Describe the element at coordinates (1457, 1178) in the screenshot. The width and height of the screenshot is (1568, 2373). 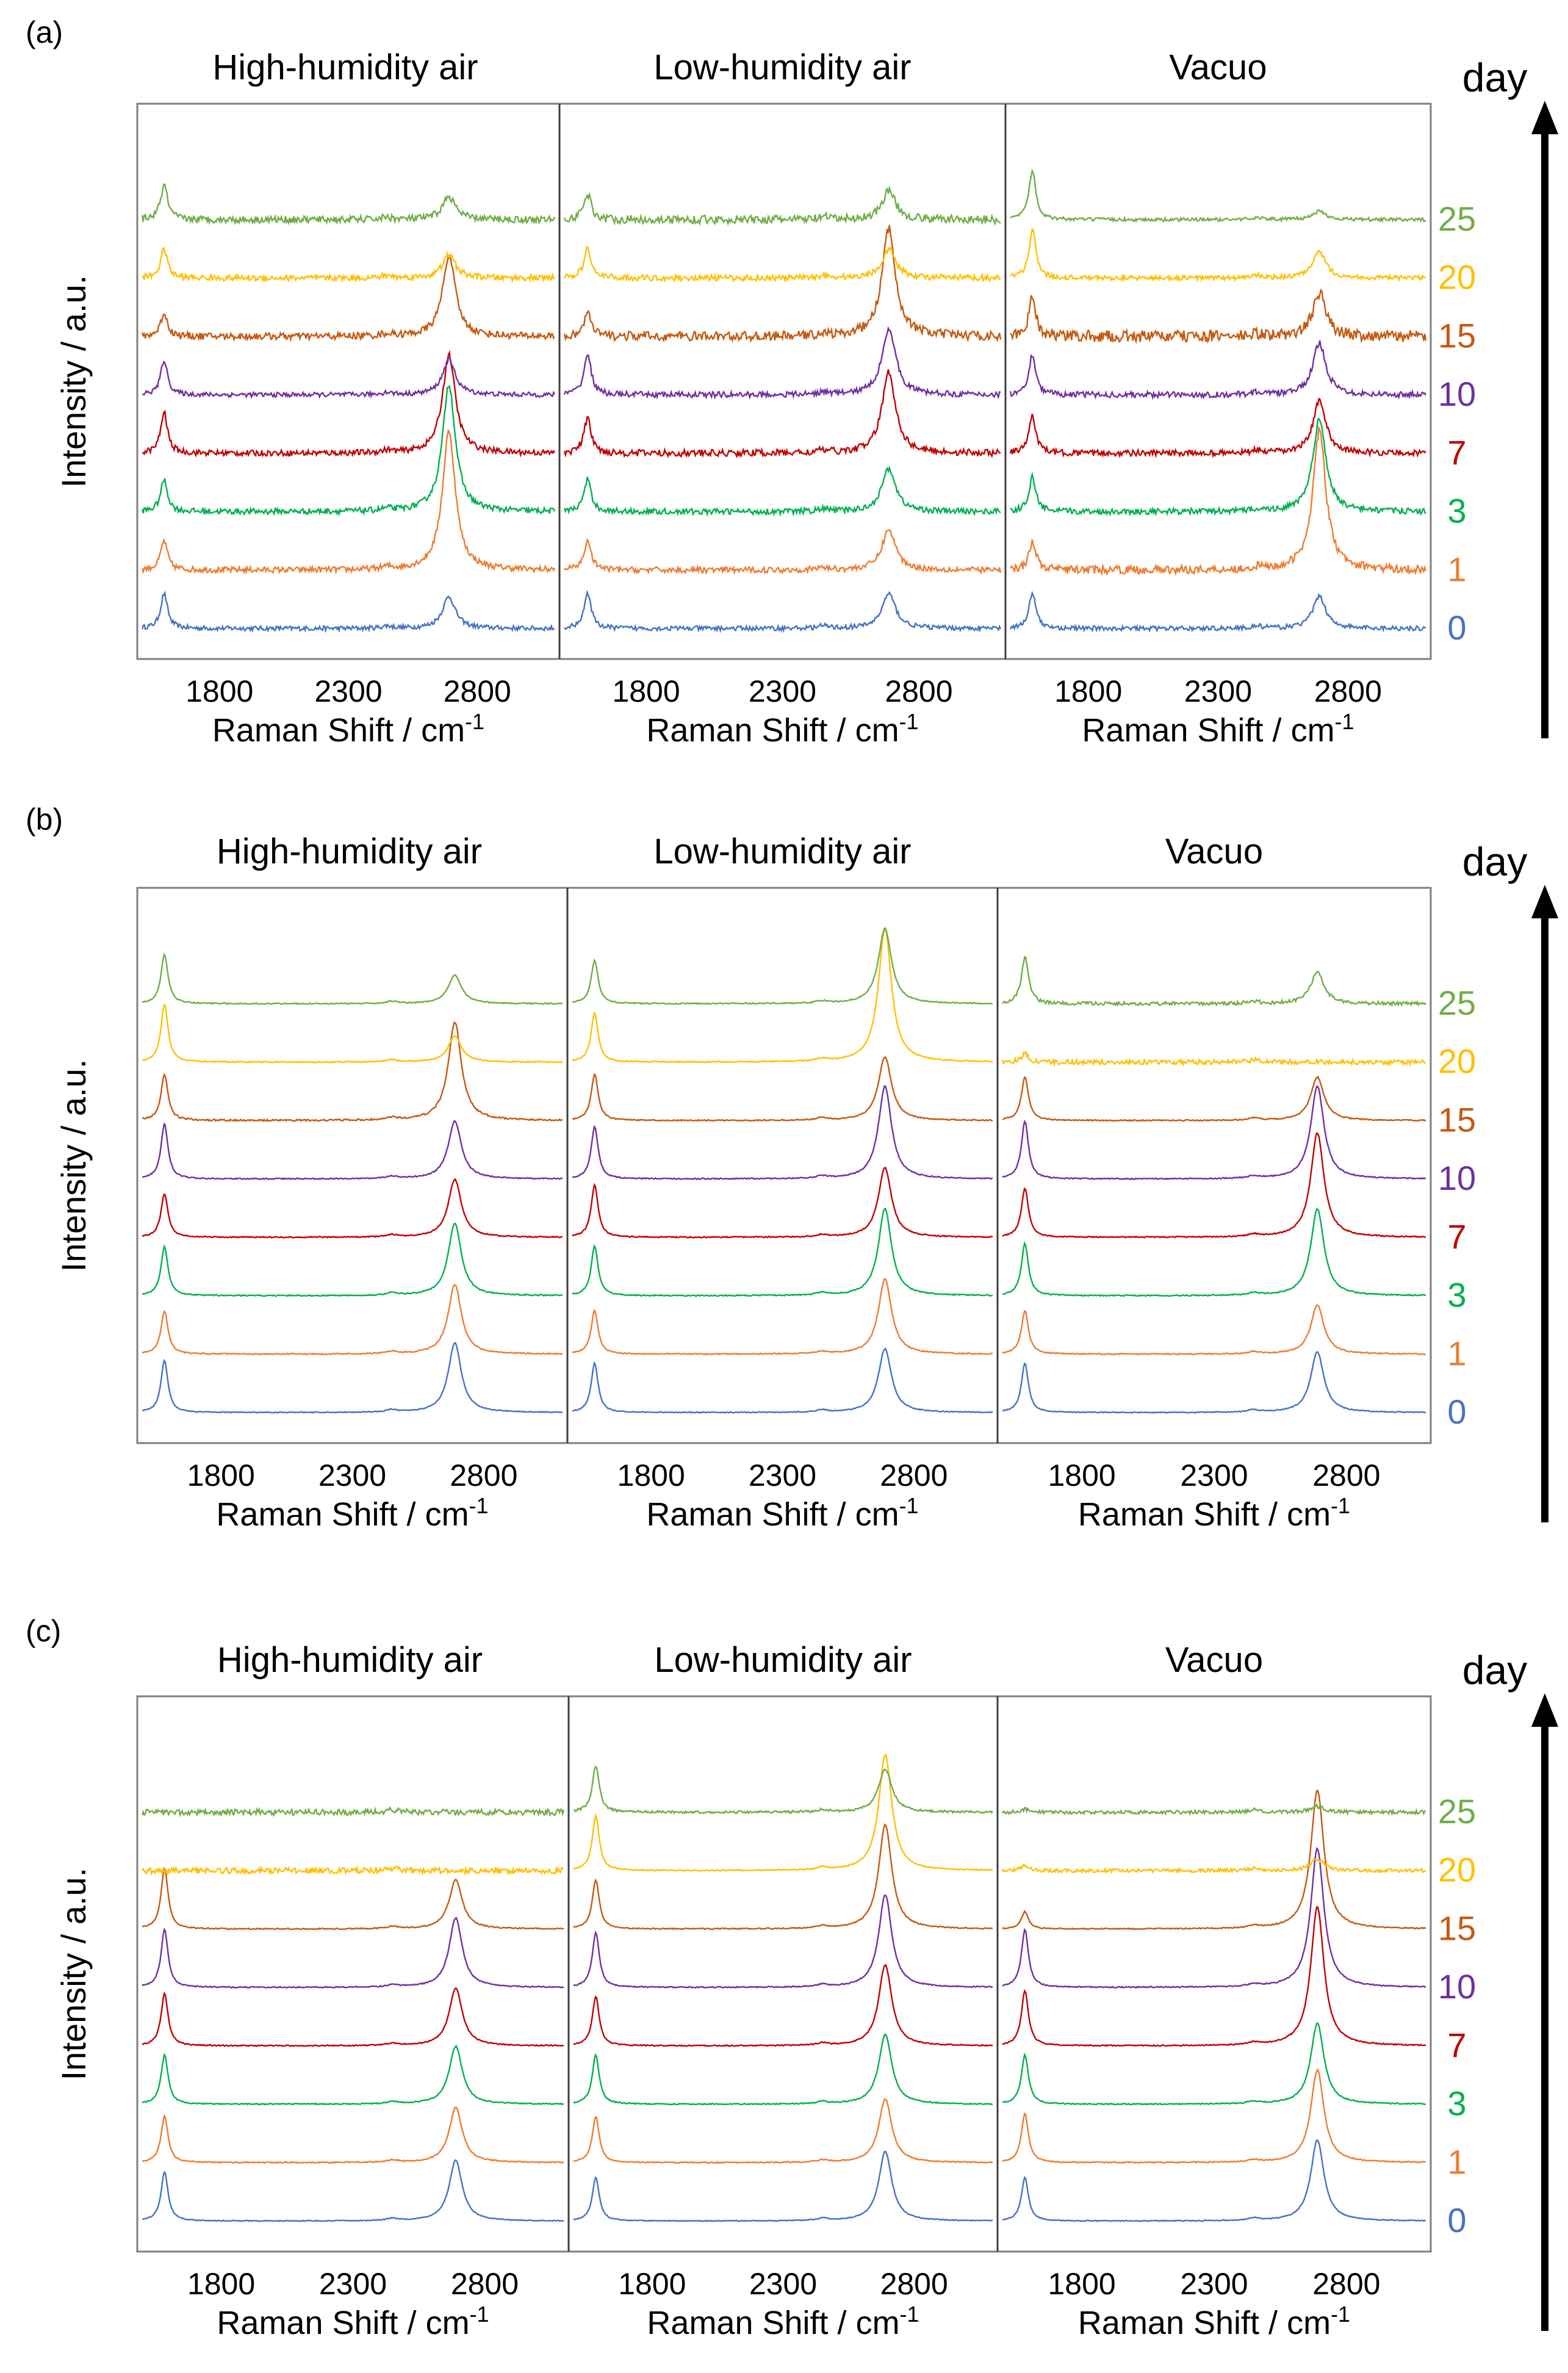
I see `day-label-10: 10` at that location.